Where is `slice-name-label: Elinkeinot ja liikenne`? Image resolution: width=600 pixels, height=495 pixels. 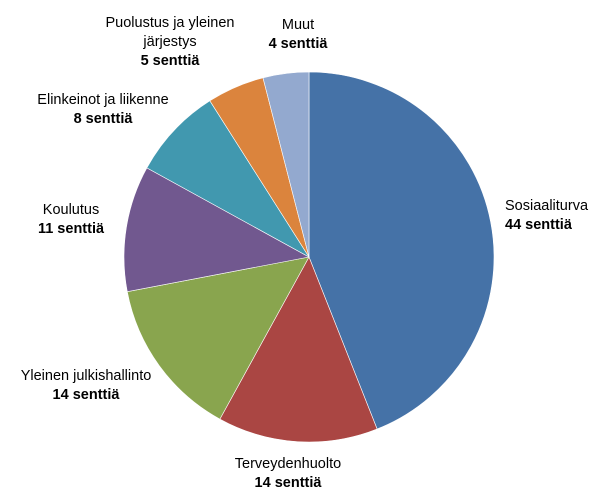 slice-name-label: Elinkeinot ja liikenne is located at coordinates (102, 100).